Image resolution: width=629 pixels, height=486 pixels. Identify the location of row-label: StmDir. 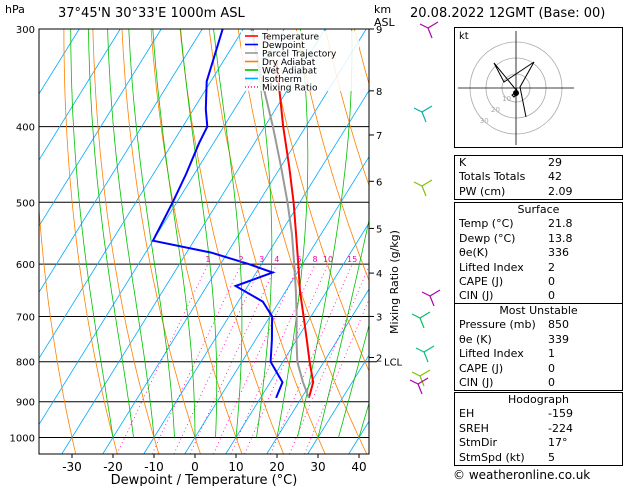
(478, 443).